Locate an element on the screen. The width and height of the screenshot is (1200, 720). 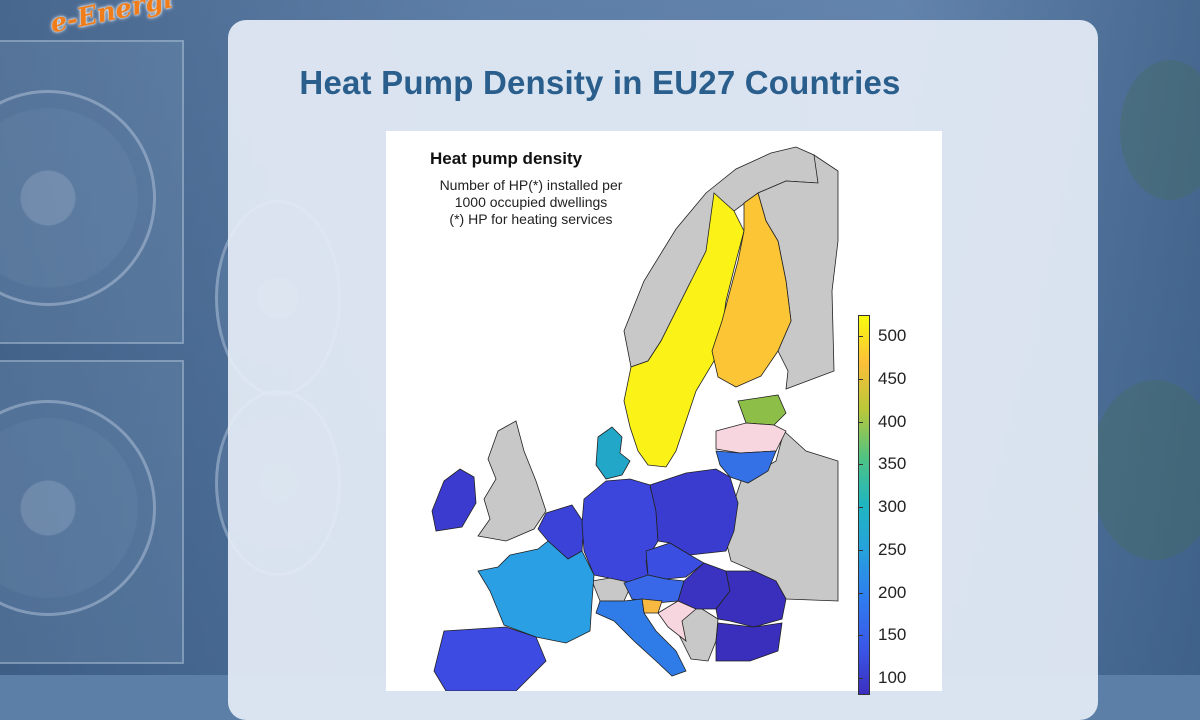
colorbar-tick-label: 100 is located at coordinates (892, 677).